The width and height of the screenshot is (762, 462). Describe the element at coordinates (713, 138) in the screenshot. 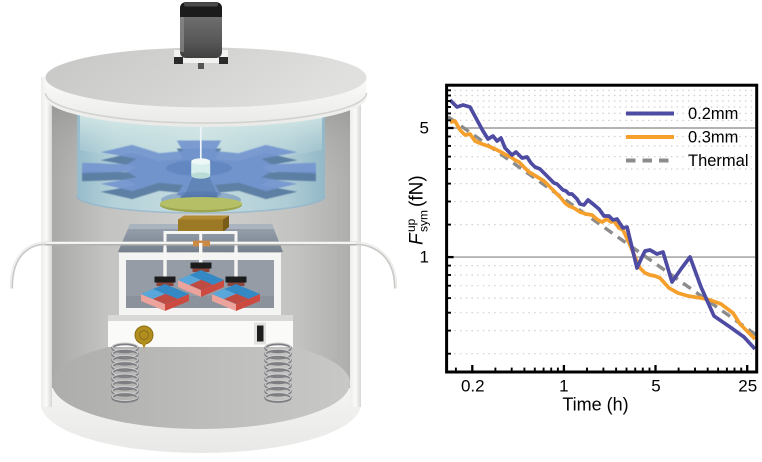

I see `svg-text: 0.3mm` at that location.